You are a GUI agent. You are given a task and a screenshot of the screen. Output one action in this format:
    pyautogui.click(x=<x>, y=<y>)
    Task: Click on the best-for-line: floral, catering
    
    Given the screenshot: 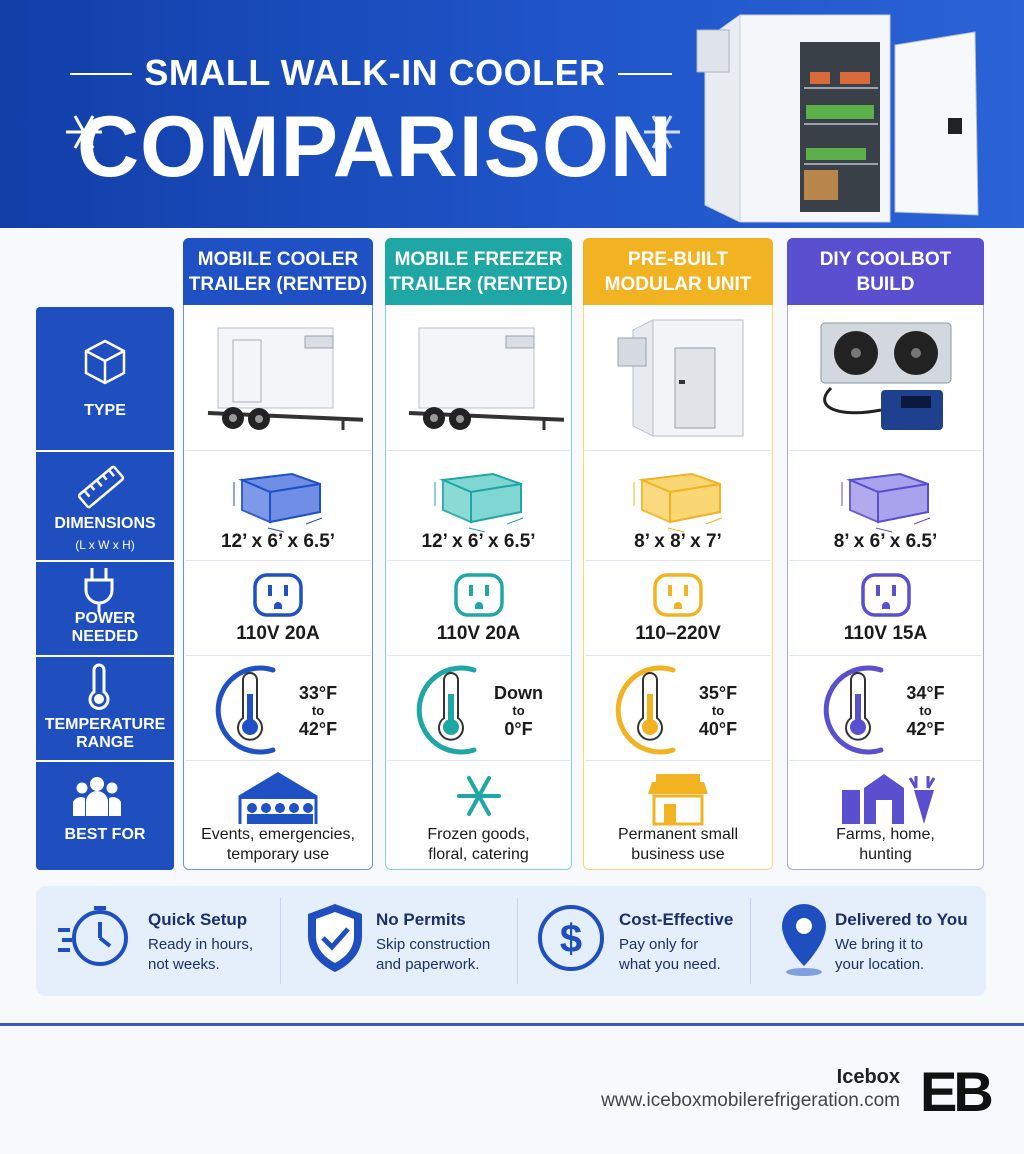 What is the action you would take?
    pyautogui.click(x=478, y=854)
    